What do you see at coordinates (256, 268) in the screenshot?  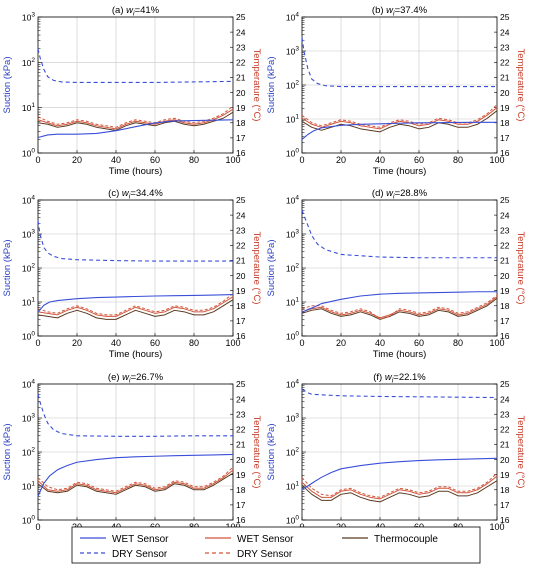 I see `y-right-axis-label: Temperature (°C)` at bounding box center [256, 268].